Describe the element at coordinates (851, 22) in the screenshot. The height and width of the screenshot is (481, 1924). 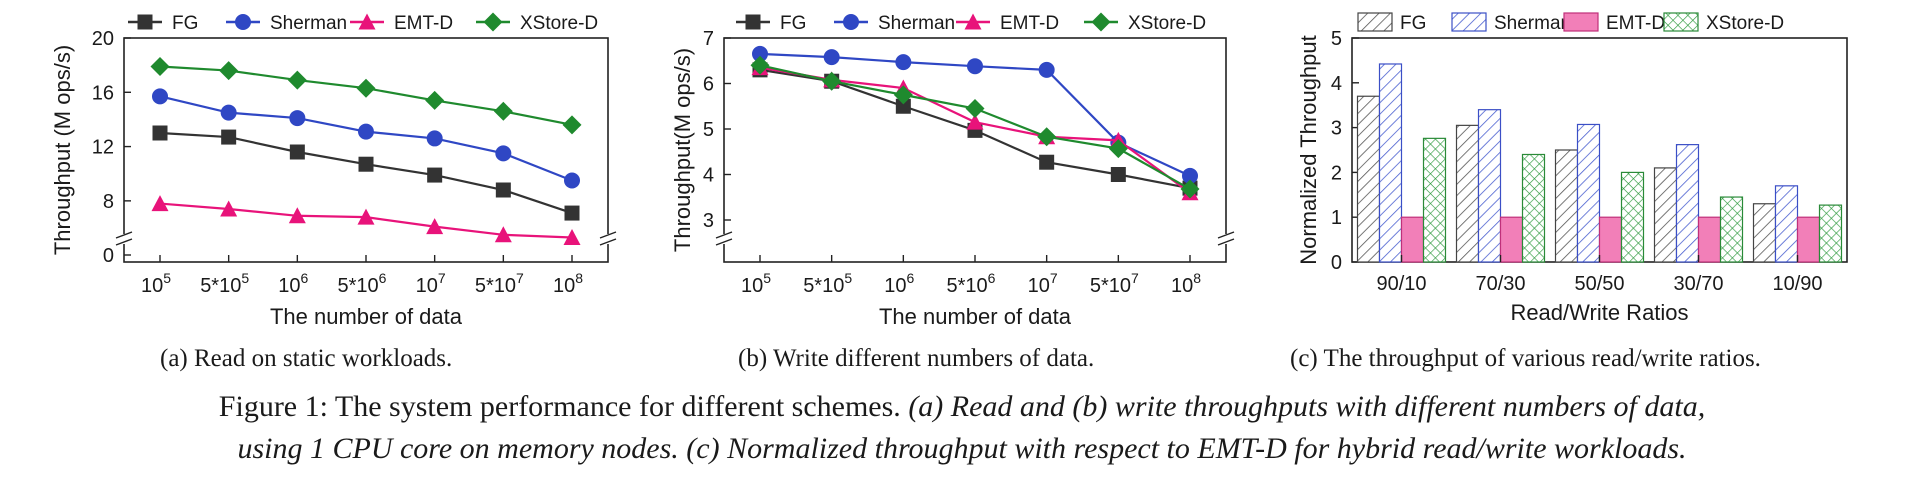
I see `legend-marker-Sherman` at that location.